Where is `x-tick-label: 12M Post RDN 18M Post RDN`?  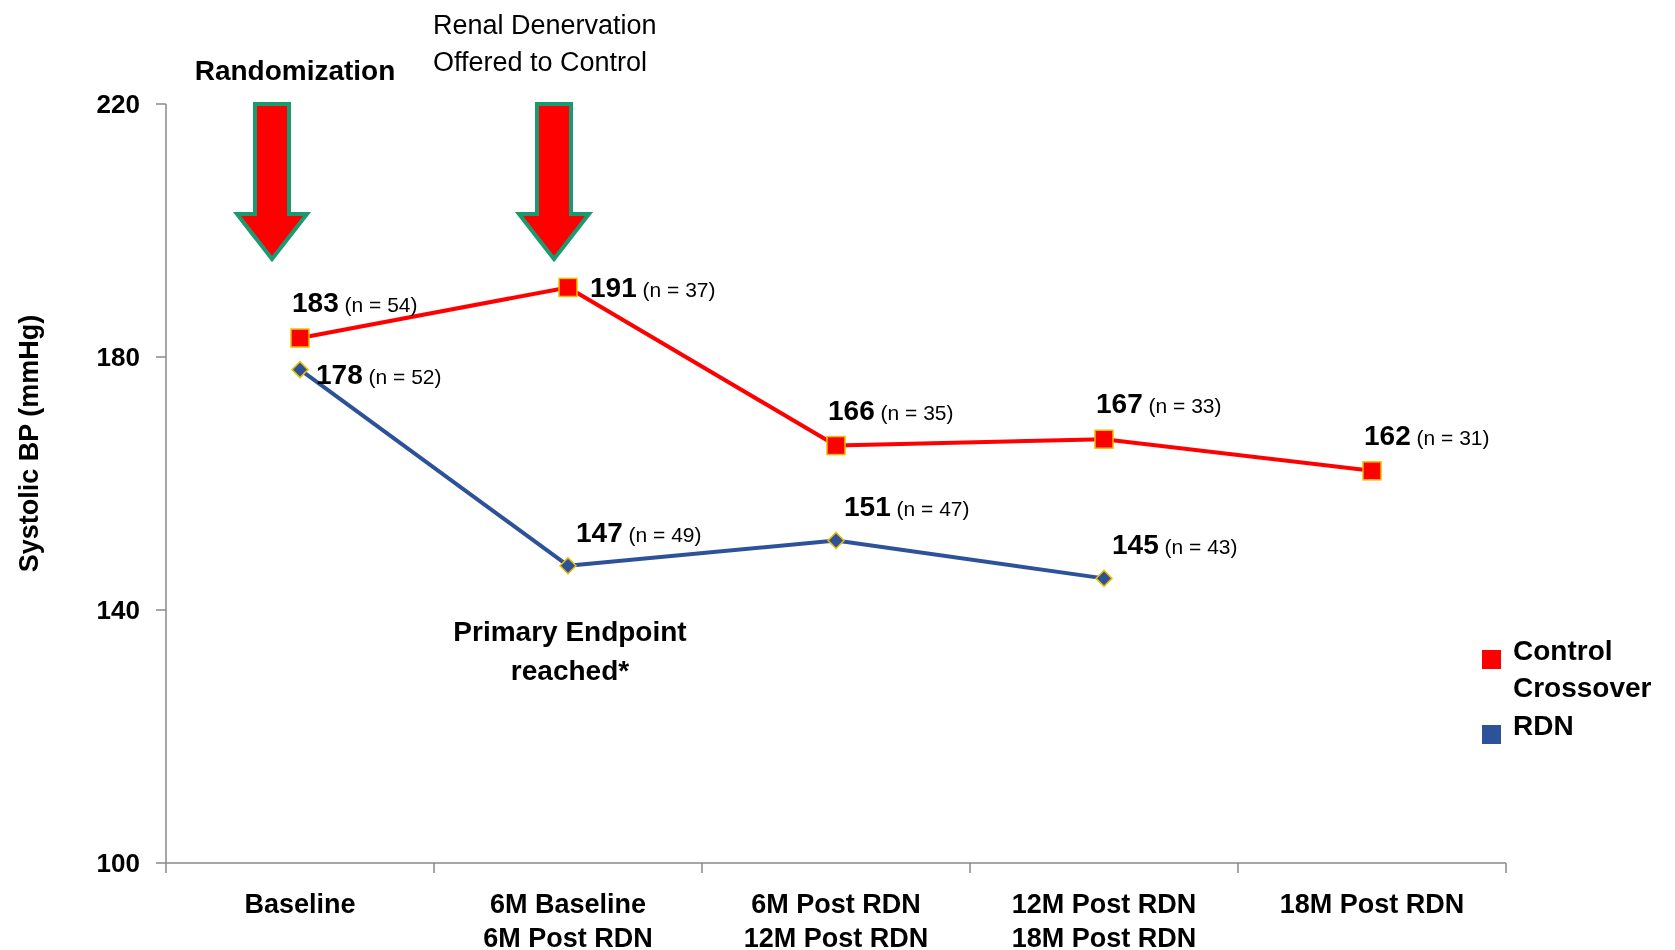 x-tick-label: 12M Post RDN 18M Post RDN is located at coordinates (1104, 919).